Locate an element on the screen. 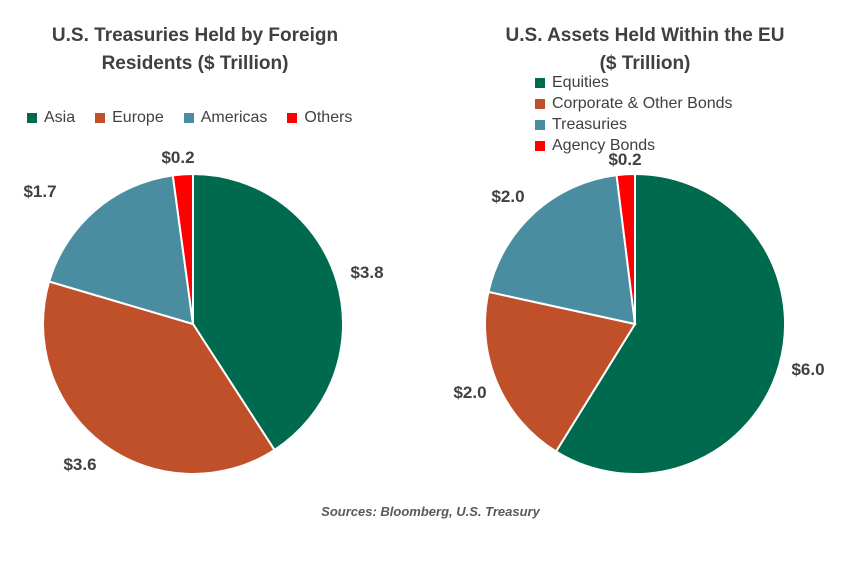 This screenshot has height=577, width=861. chart1-legend-label: Asia is located at coordinates (60, 117).